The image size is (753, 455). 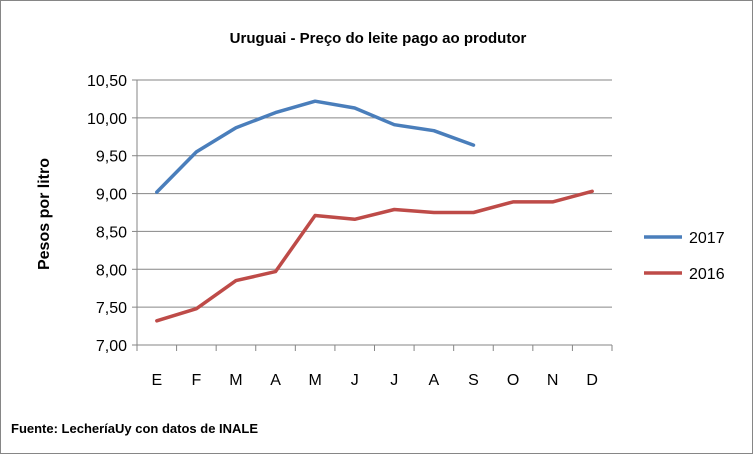 What do you see at coordinates (473, 380) in the screenshot?
I see `x-tick-label: S` at bounding box center [473, 380].